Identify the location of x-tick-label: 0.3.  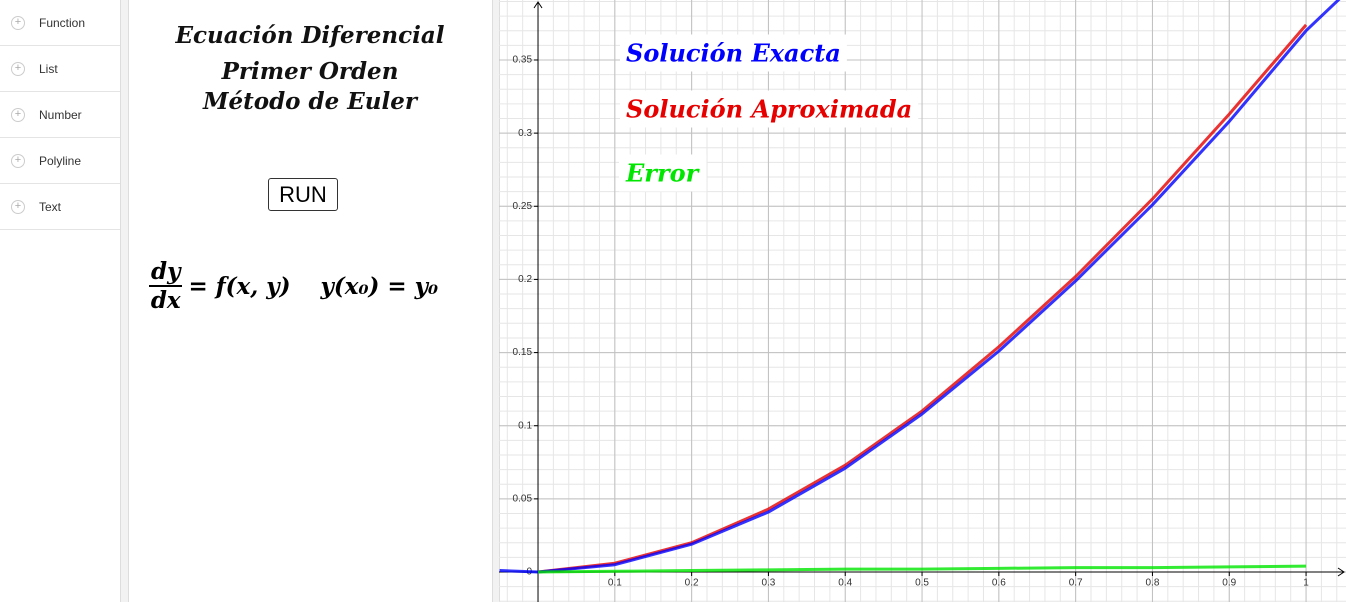
(768, 583).